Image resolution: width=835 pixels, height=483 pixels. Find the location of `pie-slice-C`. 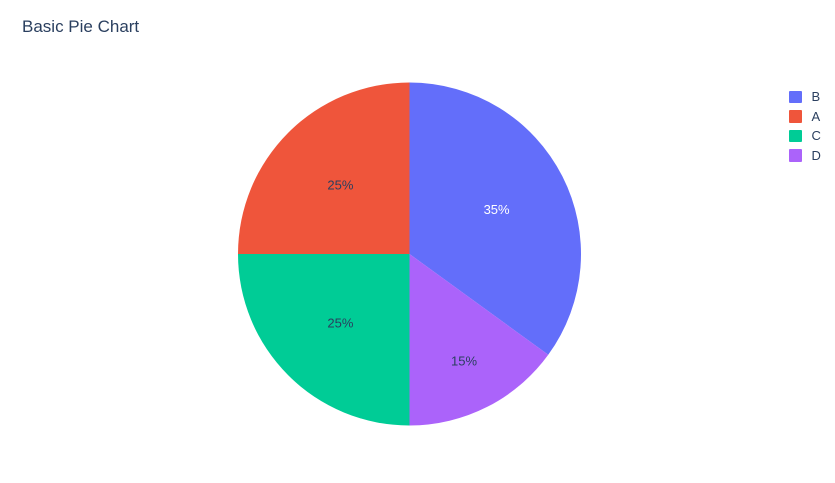

pie-slice-C is located at coordinates (324, 340).